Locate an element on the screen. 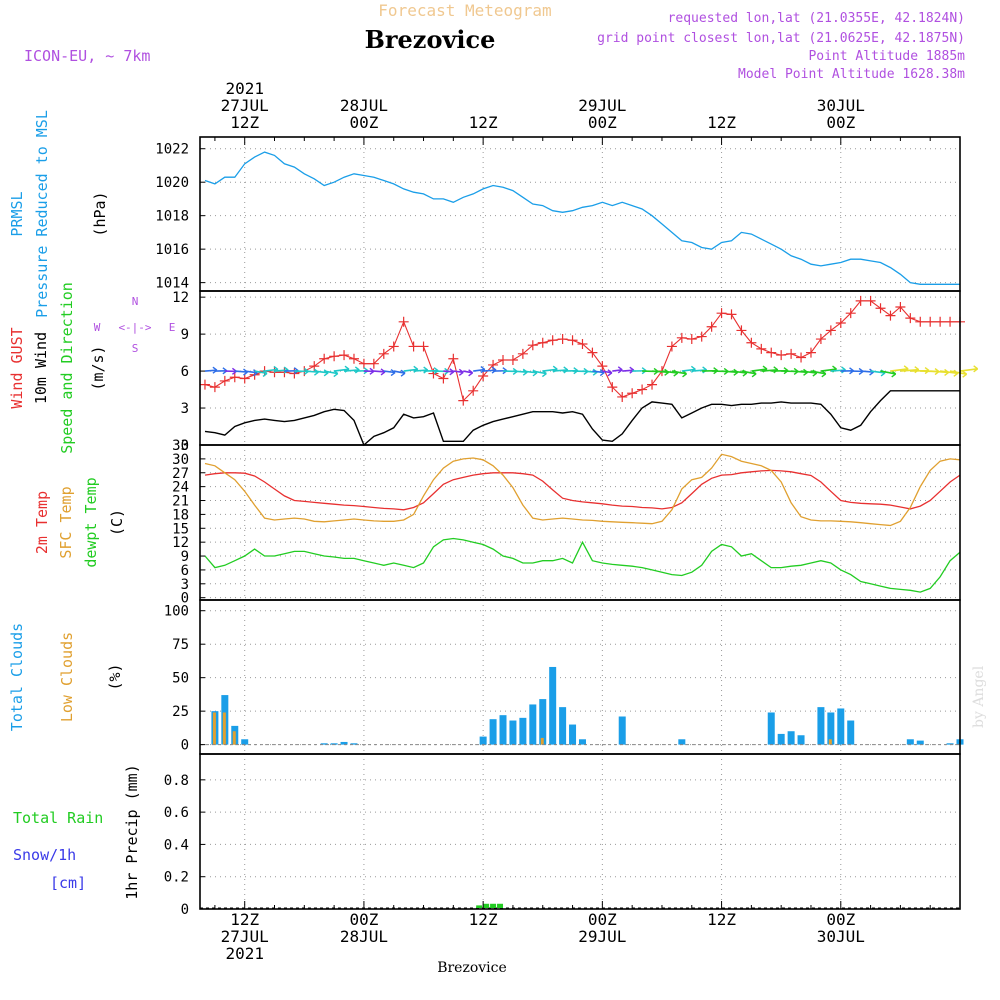 The height and width of the screenshot is (1000, 1000). compass-letter: N is located at coordinates (135, 301).